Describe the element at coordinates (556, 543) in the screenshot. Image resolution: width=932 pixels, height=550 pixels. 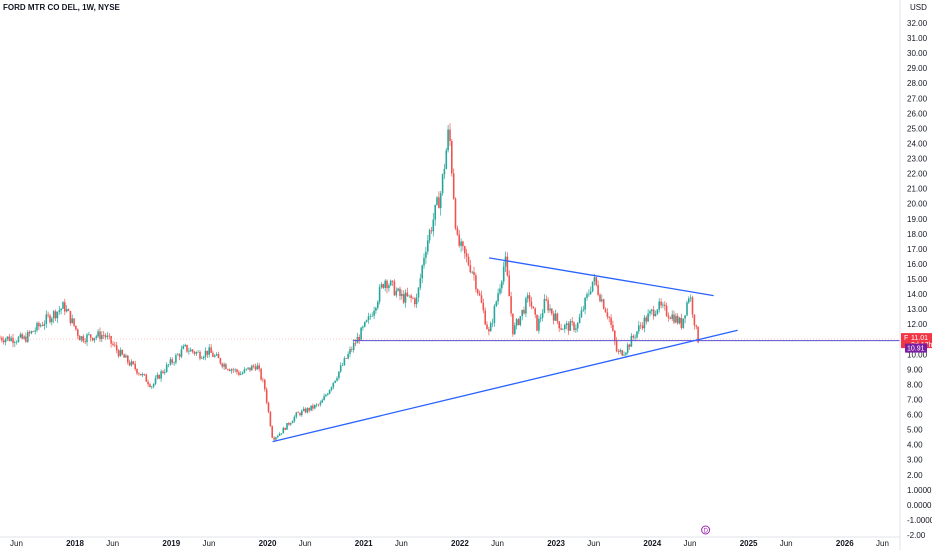
I see `x-tick-label: 2023` at that location.